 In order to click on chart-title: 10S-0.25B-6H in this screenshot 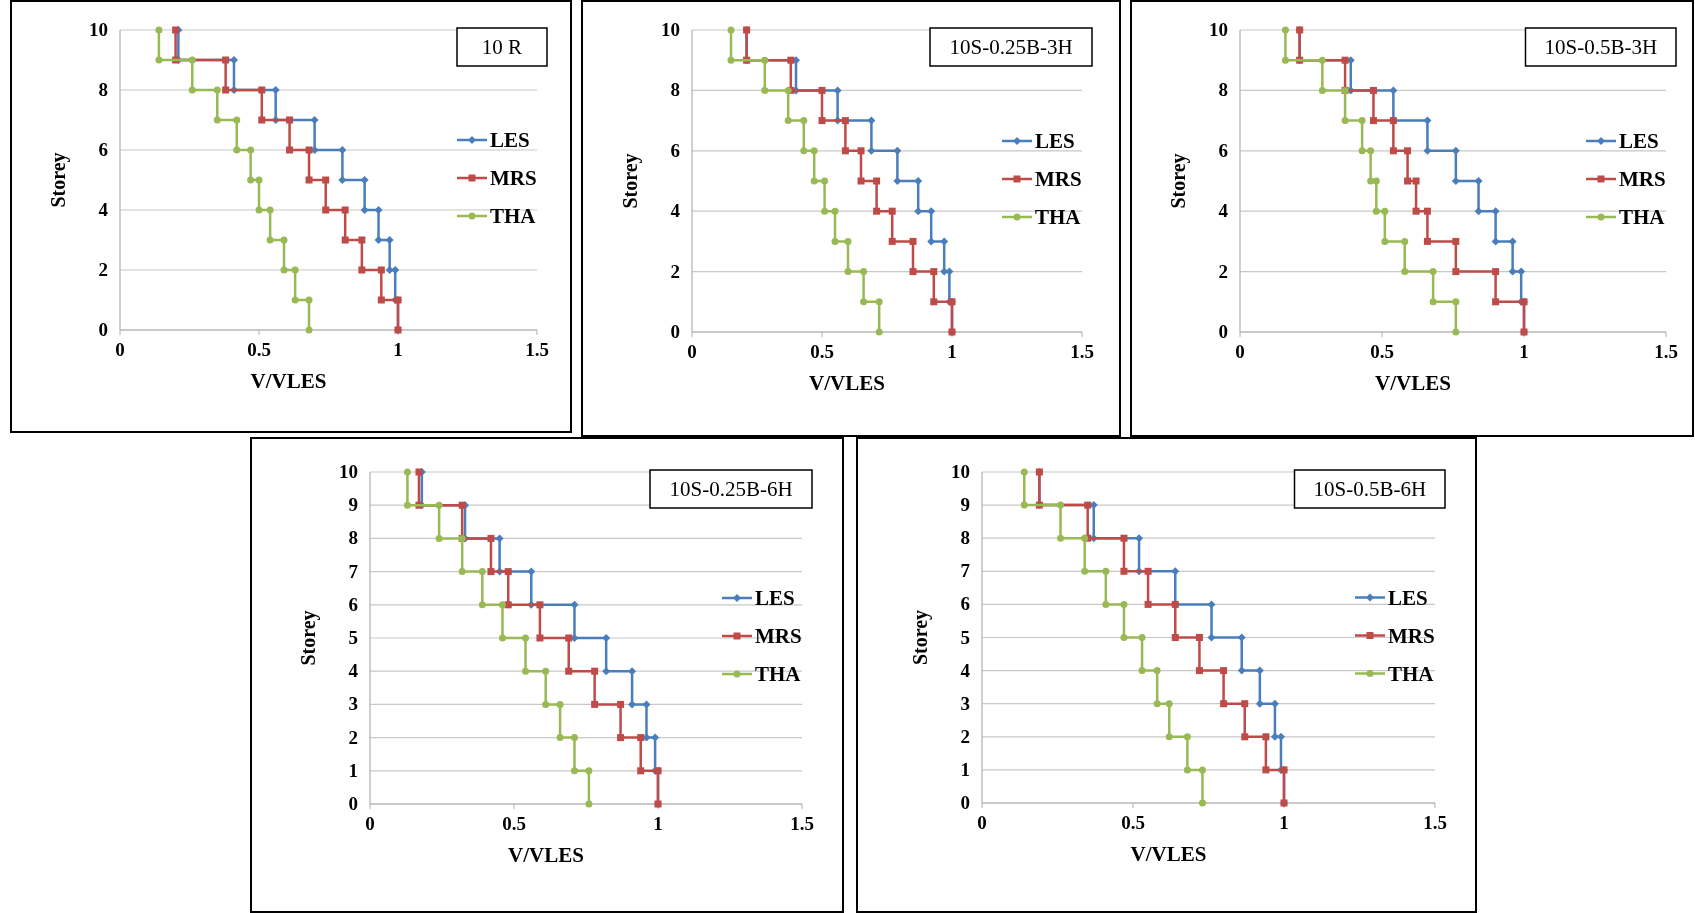, I will do `click(731, 489)`.